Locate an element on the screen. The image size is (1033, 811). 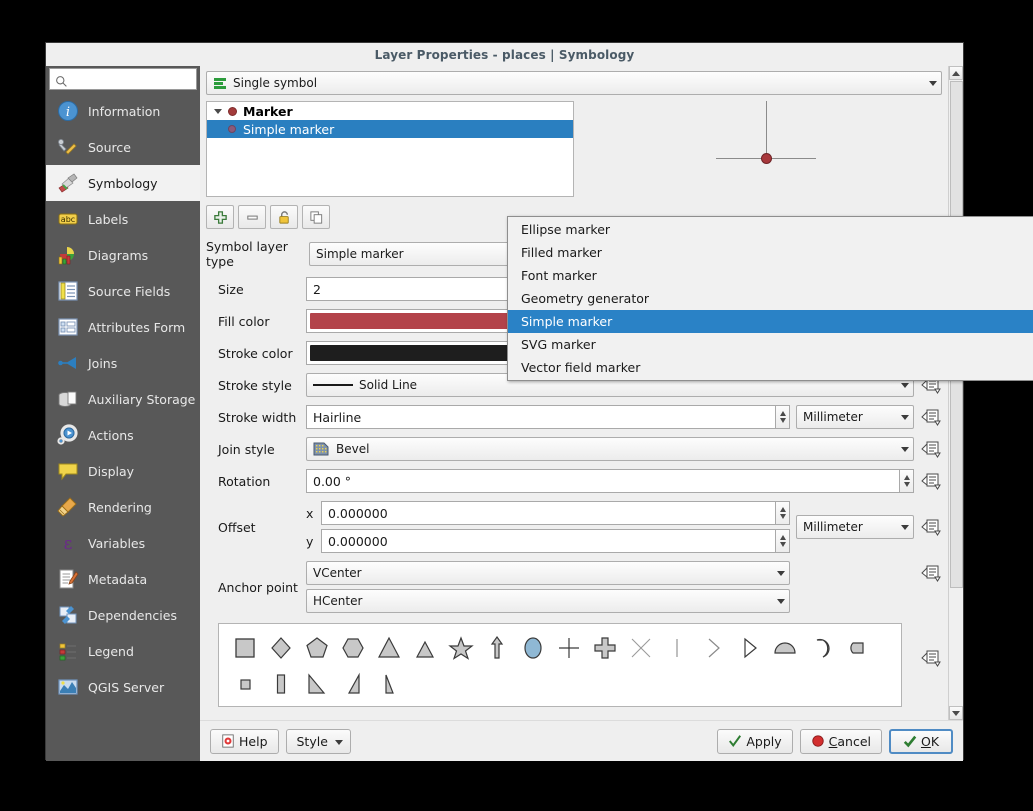
search-box is located at coordinates (123, 79).